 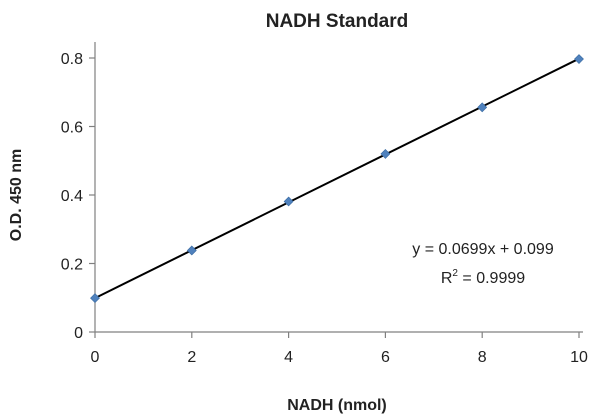 I want to click on y-tick-label: 0.4, so click(x=72, y=196).